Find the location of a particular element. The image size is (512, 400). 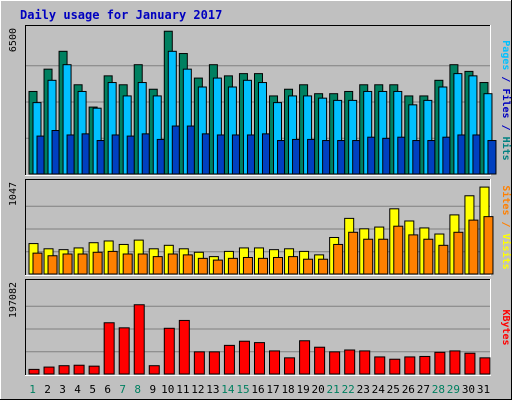

x-tick-label-day-28: 28 is located at coordinates (438, 389).